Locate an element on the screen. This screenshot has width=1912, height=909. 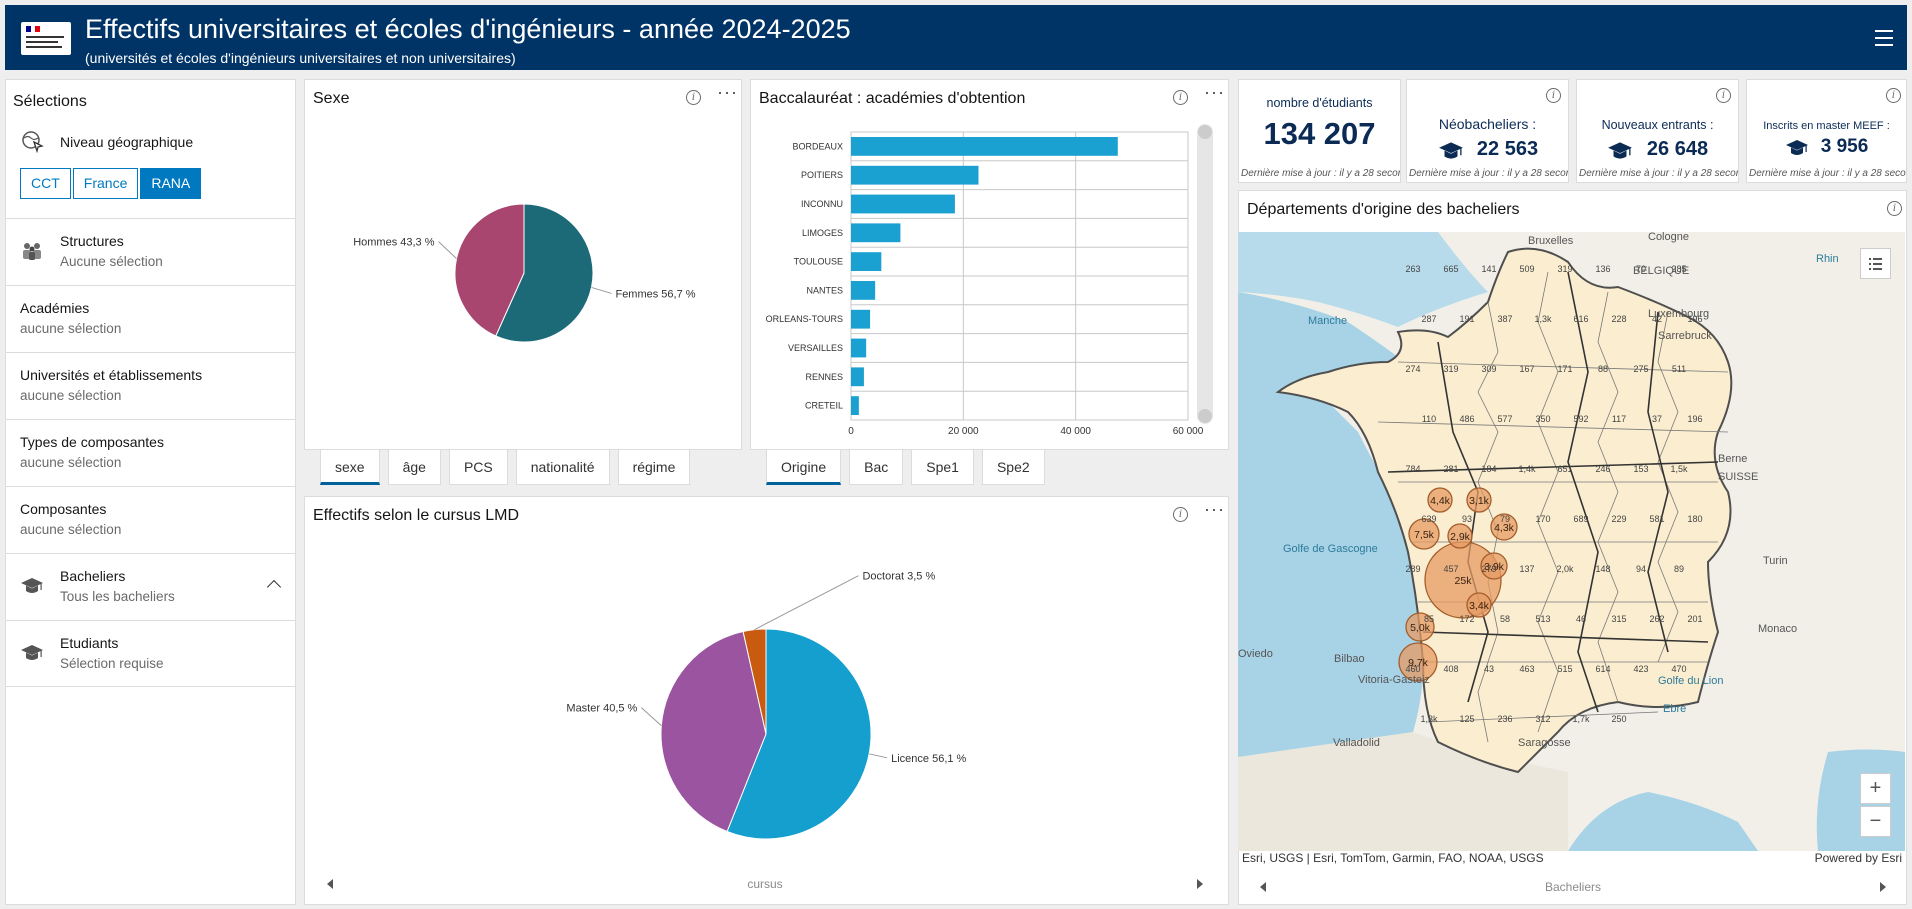
indicator-value: 26 648 is located at coordinates (1677, 149).